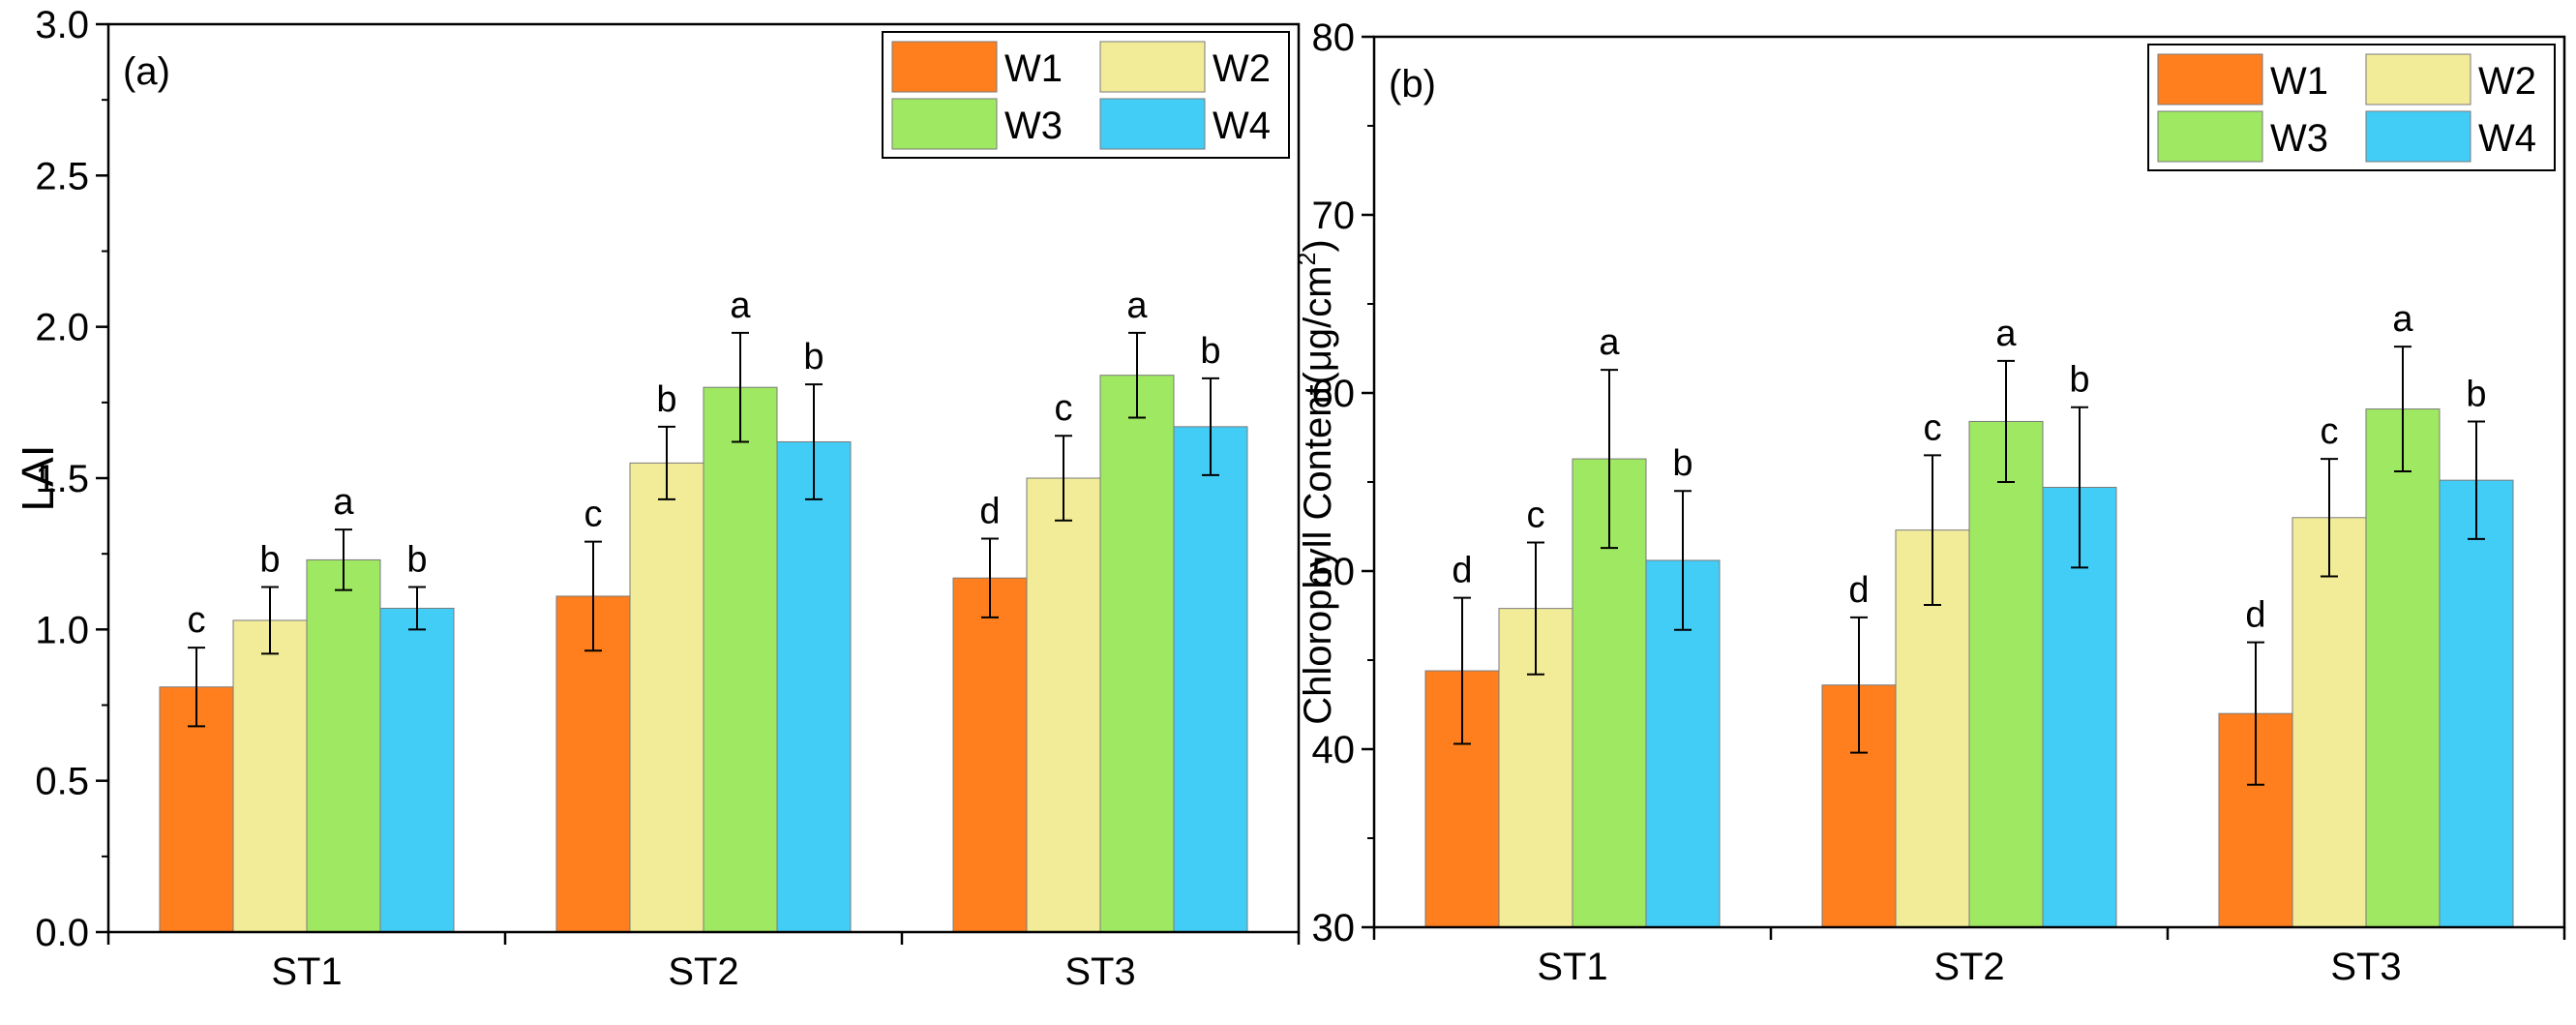 This screenshot has width=2576, height=1025. I want to click on y-axis-label-text: LAI, so click(38, 478).